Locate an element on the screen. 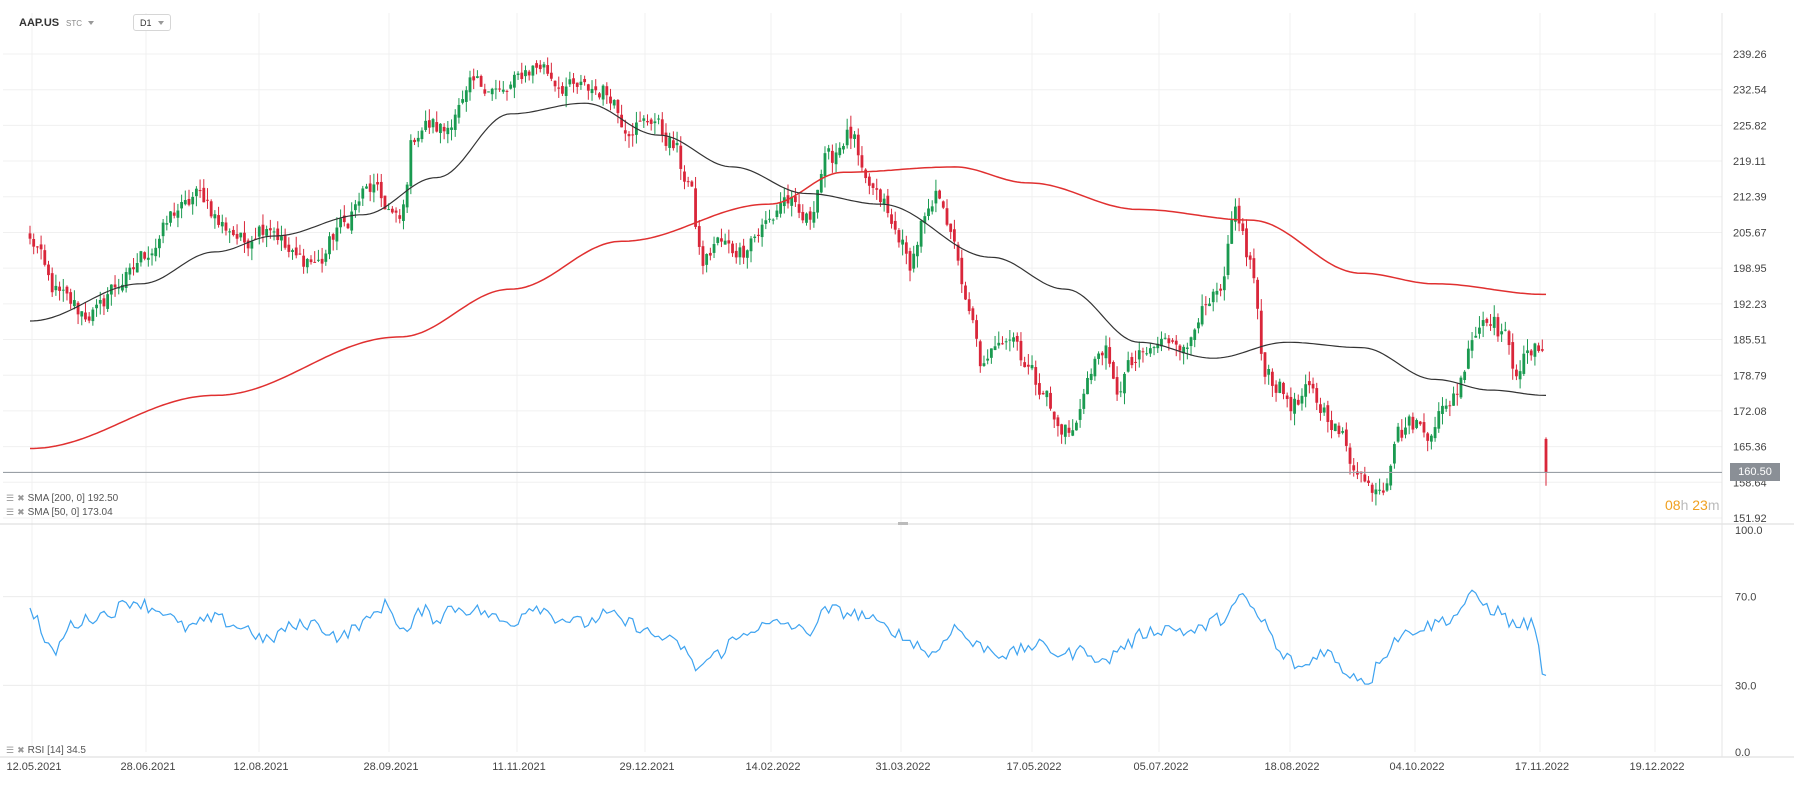 The height and width of the screenshot is (789, 1794). symbol-label: AAP.US is located at coordinates (39, 23).